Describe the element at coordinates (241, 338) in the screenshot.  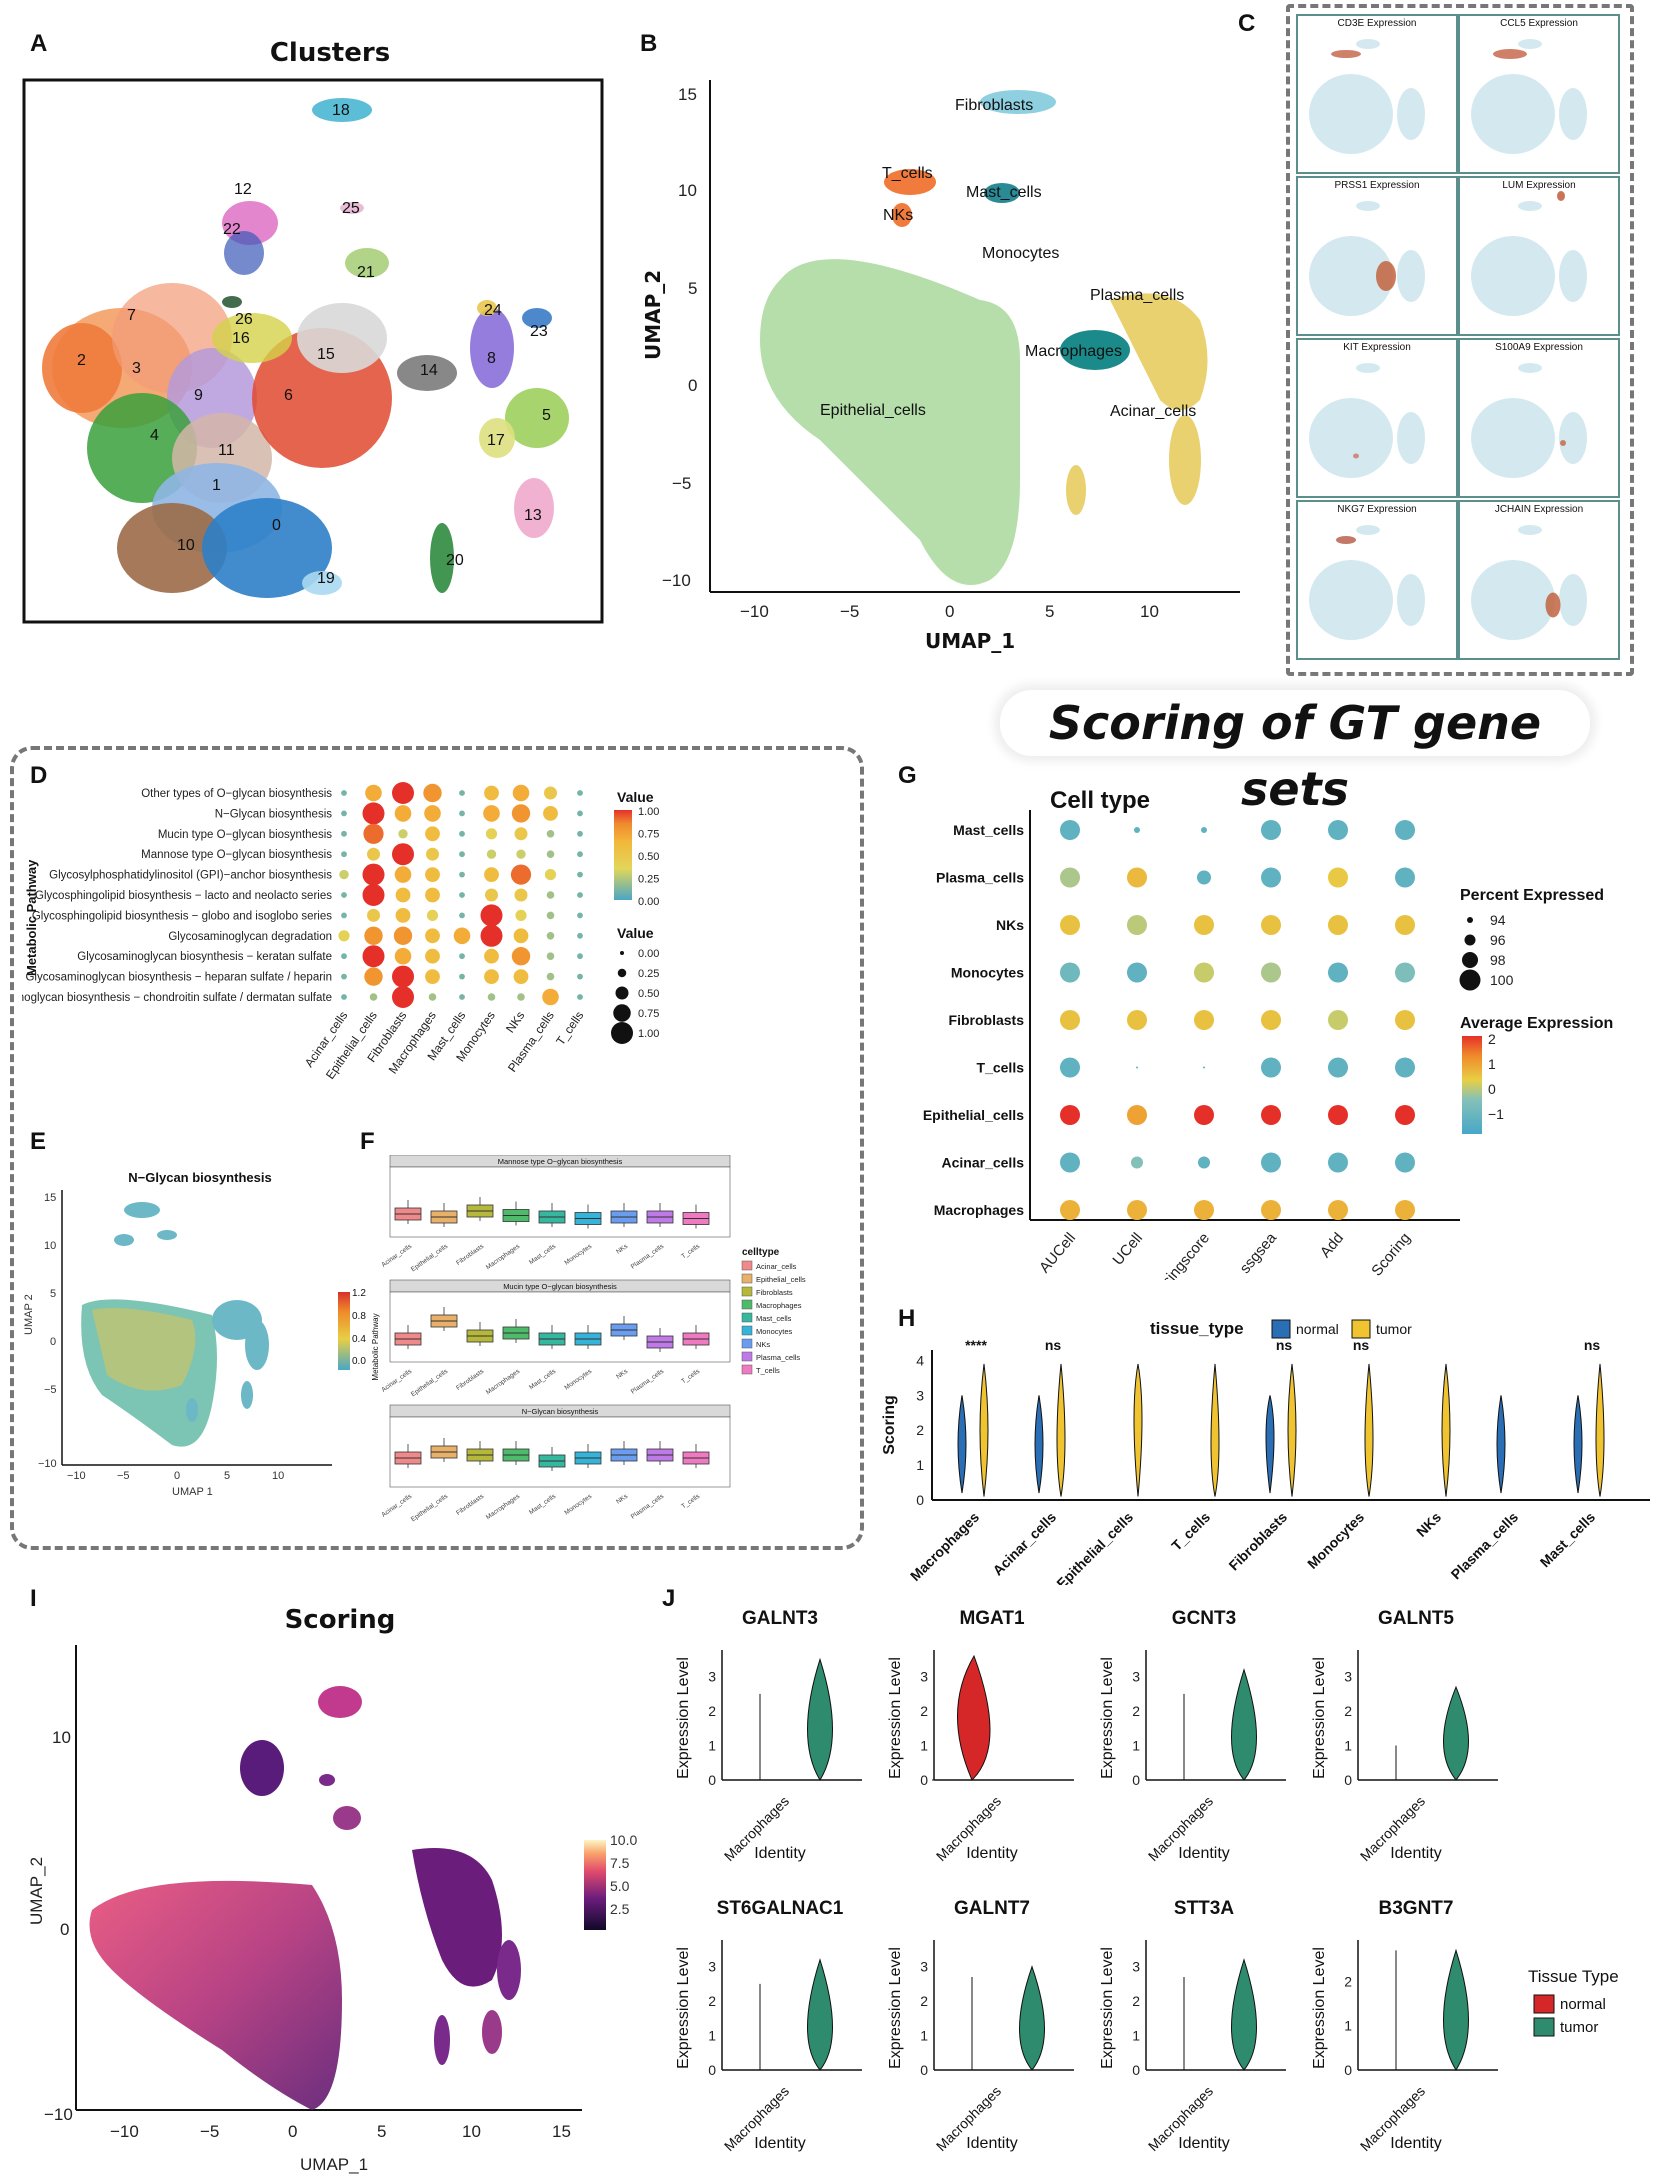
I see `cluster-label-16: 16` at that location.